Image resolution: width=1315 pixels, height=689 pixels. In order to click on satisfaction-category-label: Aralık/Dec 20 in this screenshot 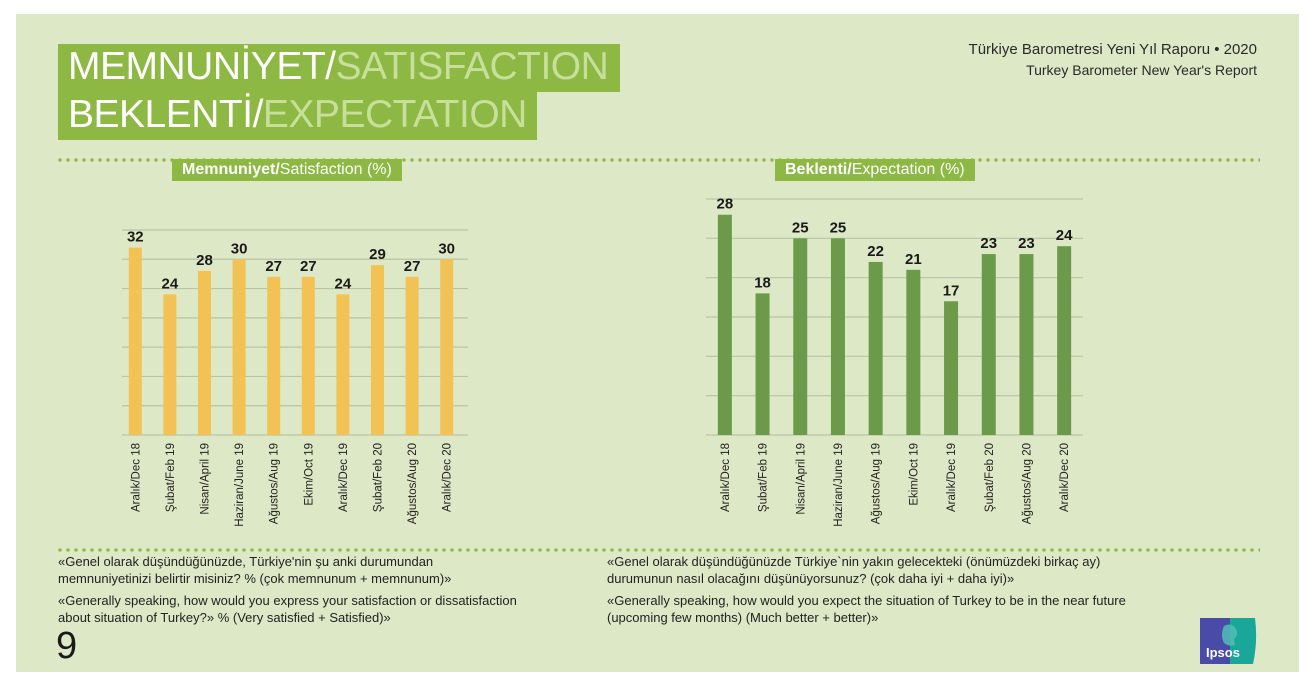, I will do `click(448, 477)`.